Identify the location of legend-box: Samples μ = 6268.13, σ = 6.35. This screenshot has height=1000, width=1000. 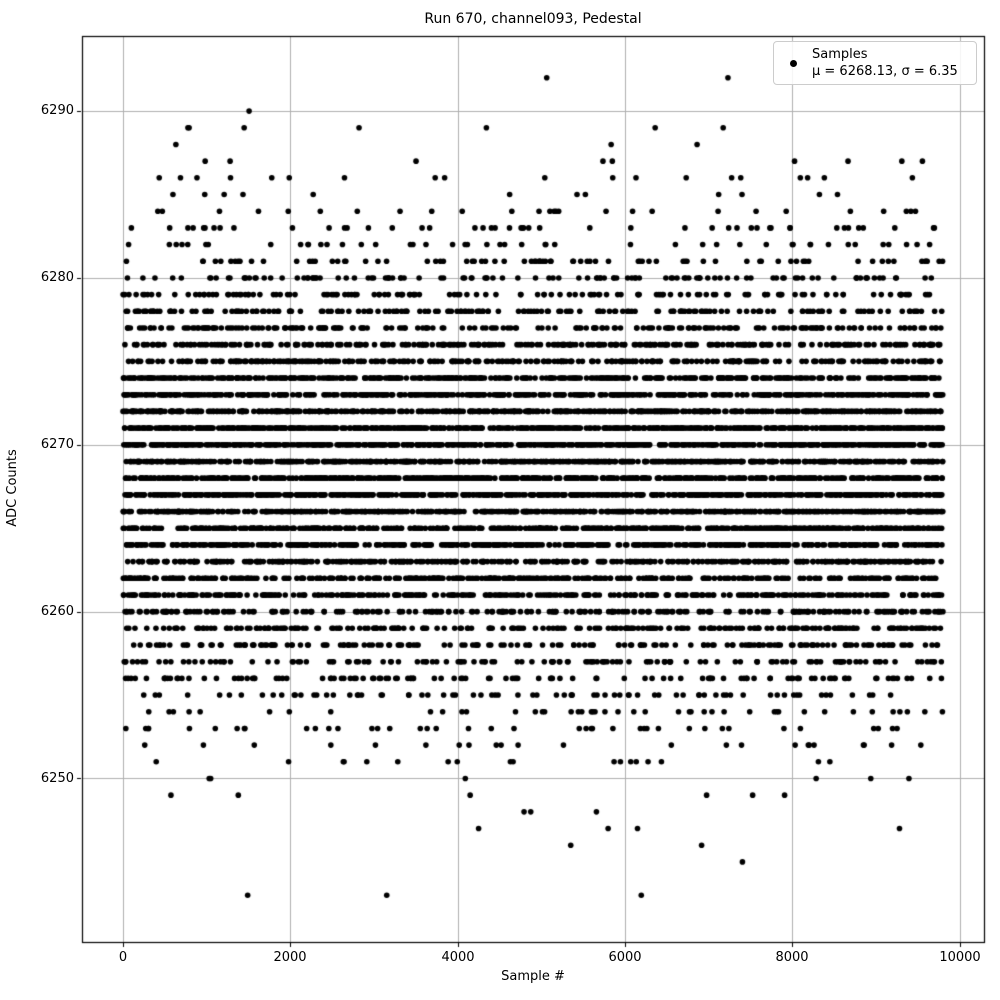
(875, 63).